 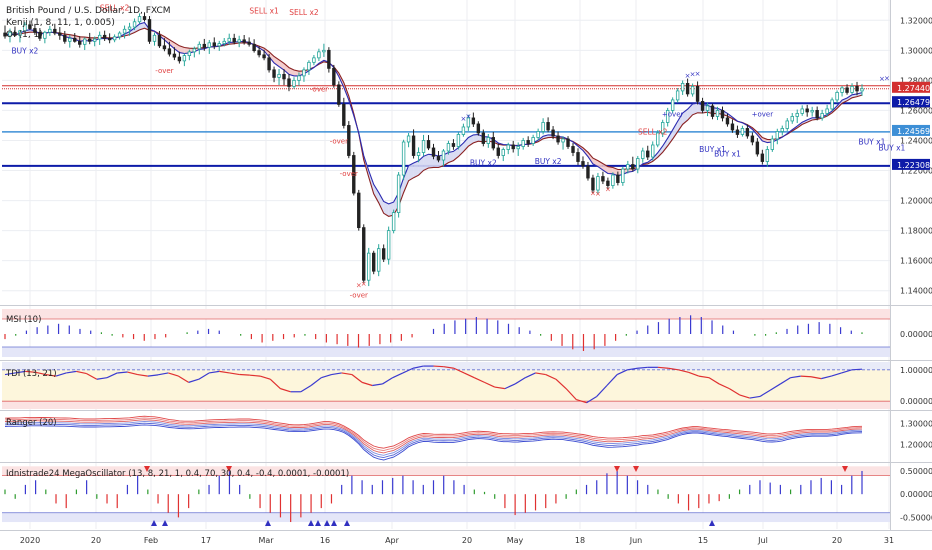 What do you see at coordinates (916, 401) in the screenshot?
I see `tdi-tick-label: 0.00000` at bounding box center [916, 401].